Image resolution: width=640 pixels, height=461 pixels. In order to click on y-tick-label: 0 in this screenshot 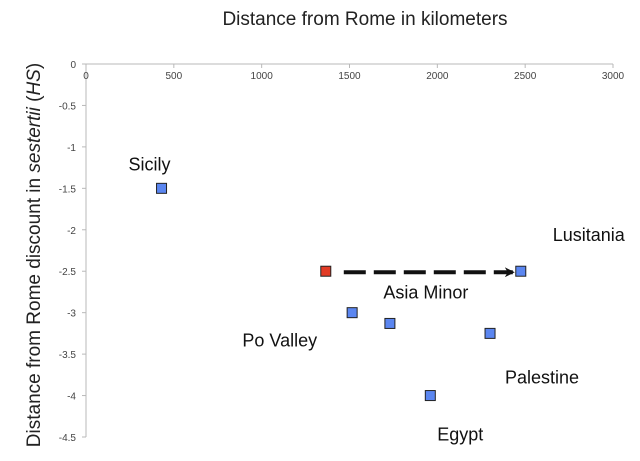, I will do `click(73, 65)`.